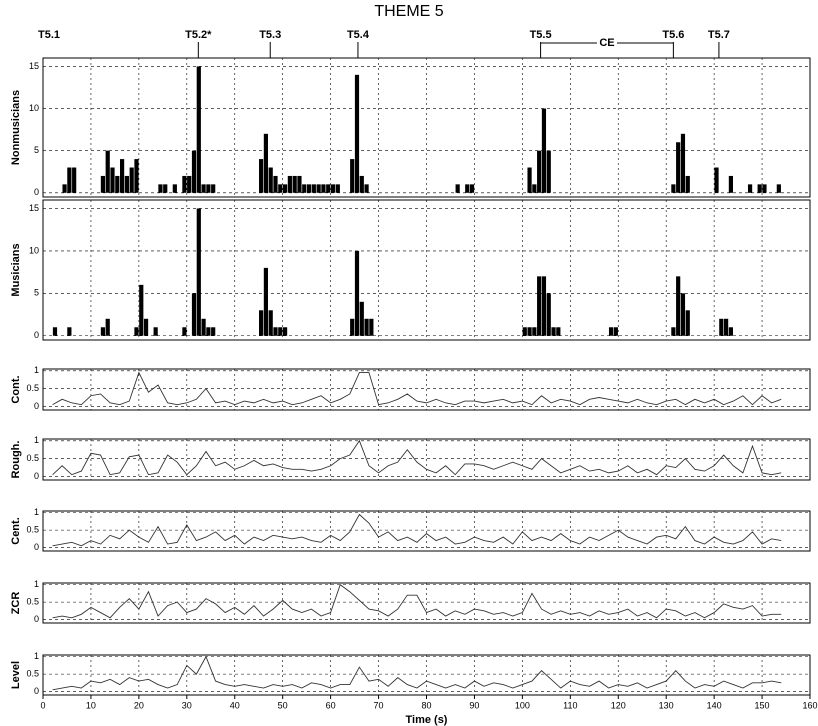 The height and width of the screenshot is (726, 818). Describe the element at coordinates (809, 705) in the screenshot. I see `x-tick-label: 160` at that location.